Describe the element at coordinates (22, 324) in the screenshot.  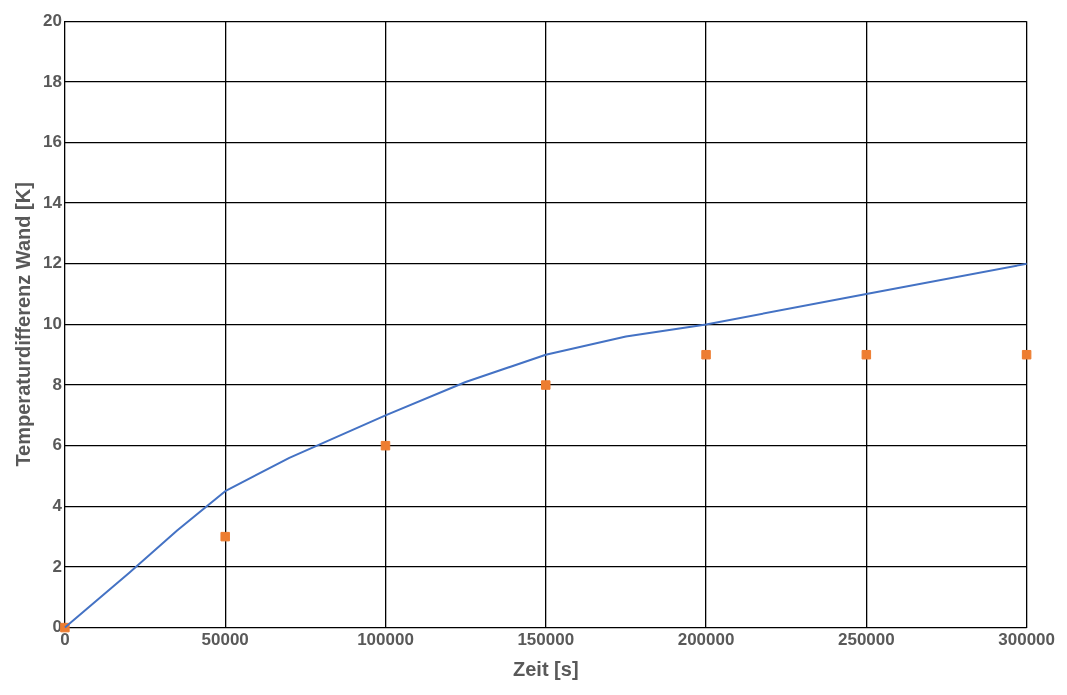
I see `y-axis-title: Temperaturdifferenz Wand [K]` at that location.